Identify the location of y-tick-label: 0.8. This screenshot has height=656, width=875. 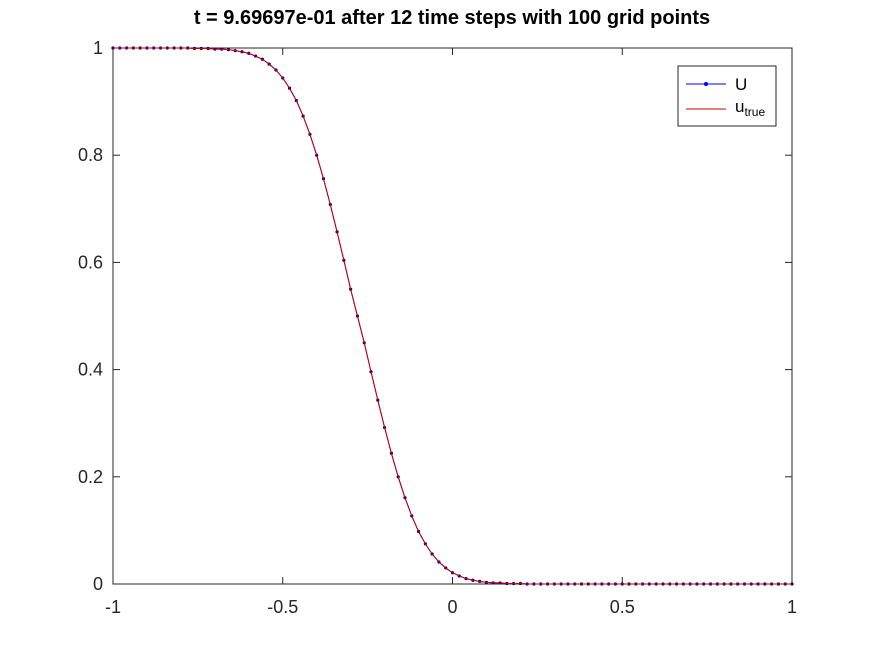
(90, 155).